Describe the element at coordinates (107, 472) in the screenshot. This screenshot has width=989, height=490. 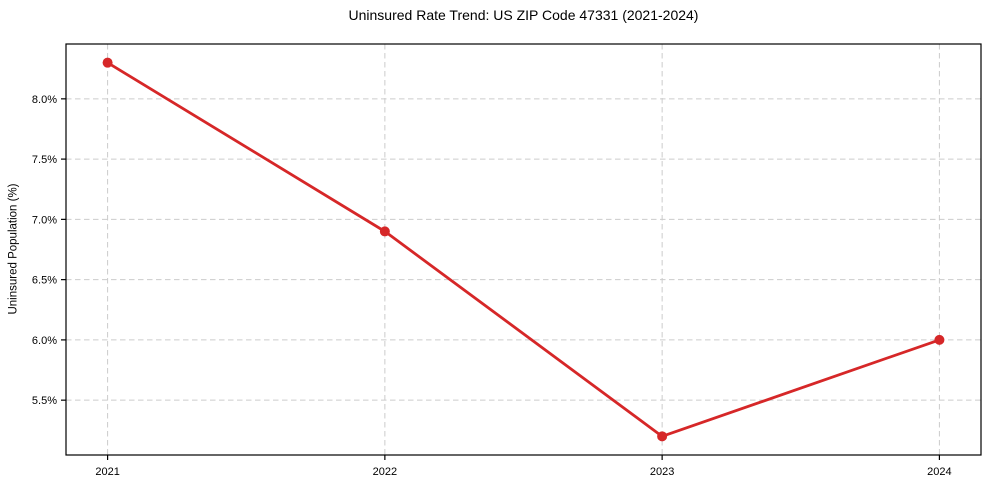
I see `x-tick-label: 2021` at that location.